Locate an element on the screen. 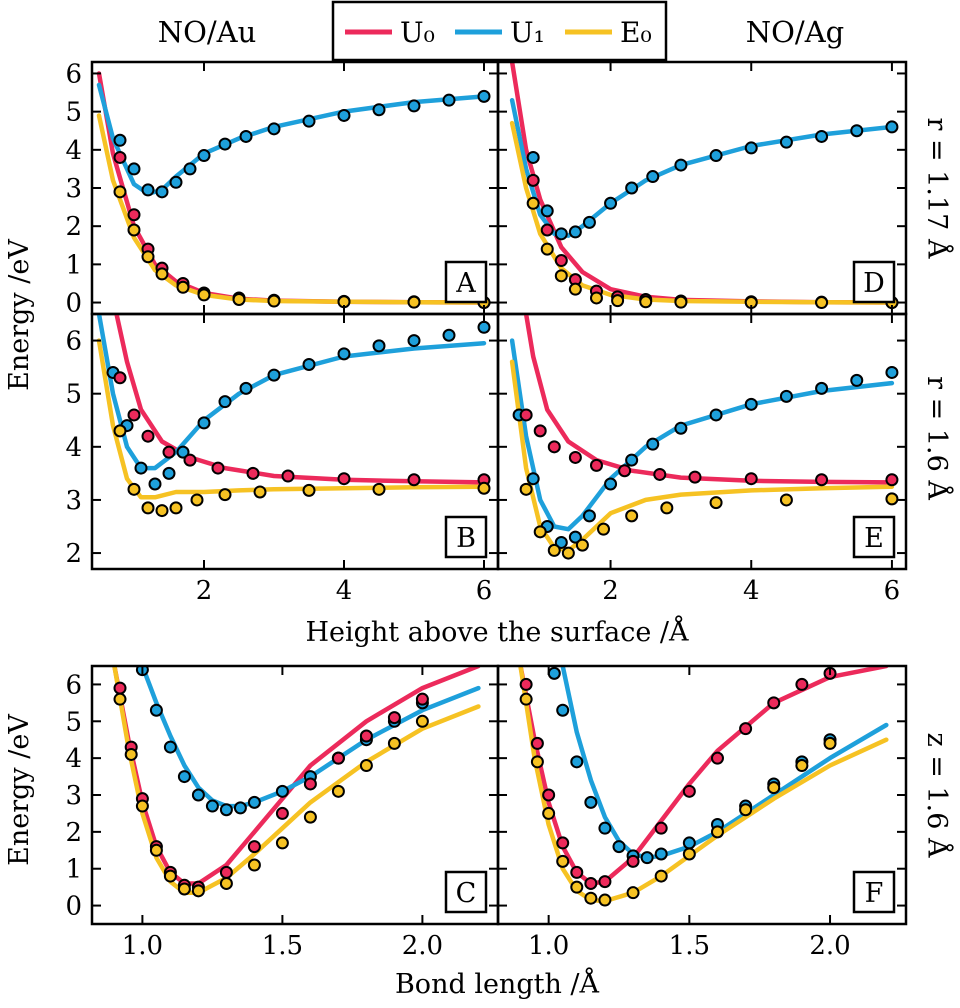 The height and width of the screenshot is (1008, 960). column-title-ag: NO/Ag is located at coordinates (795, 32).